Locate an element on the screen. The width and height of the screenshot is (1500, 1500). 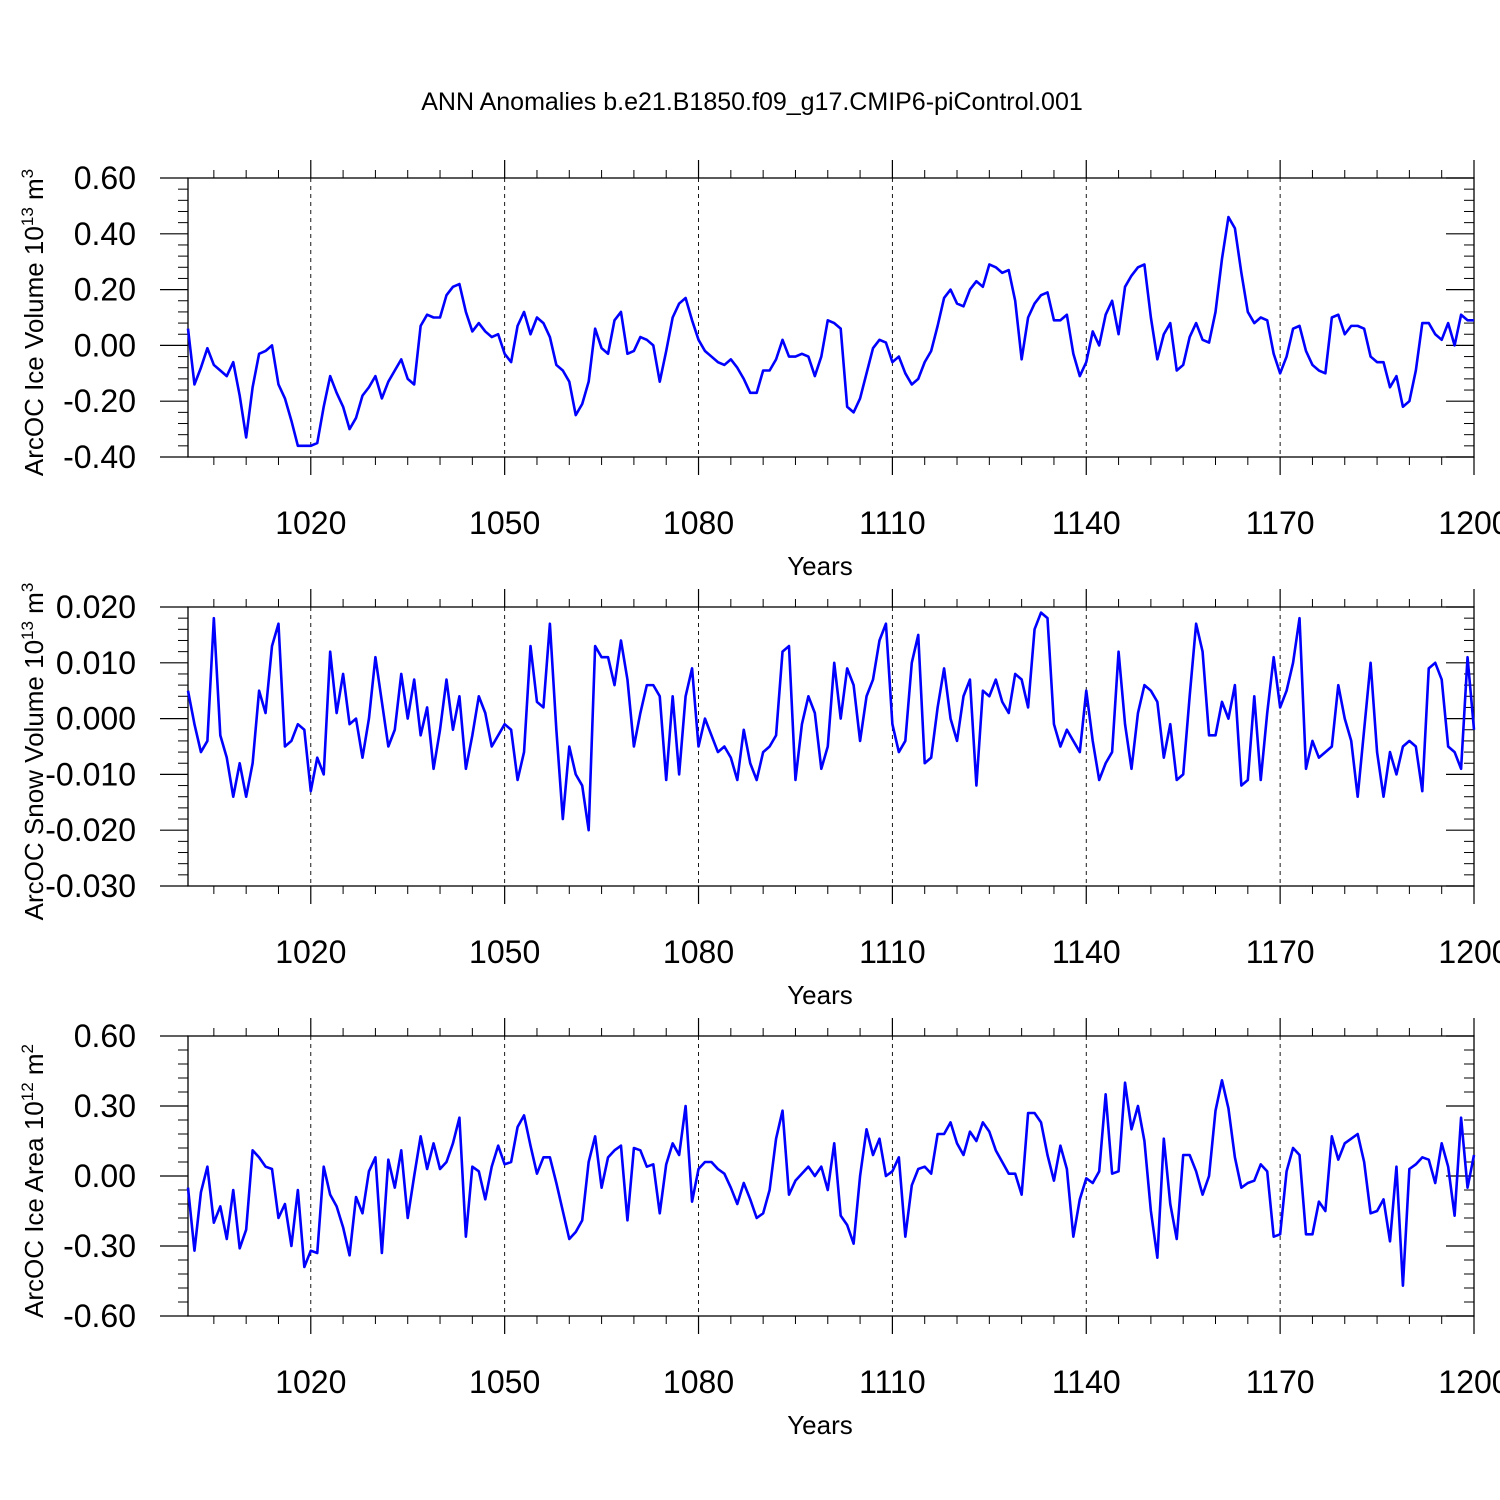
y-axis-label: ArcOC Ice Area 1012 m2 is located at coordinates (33, 1181).